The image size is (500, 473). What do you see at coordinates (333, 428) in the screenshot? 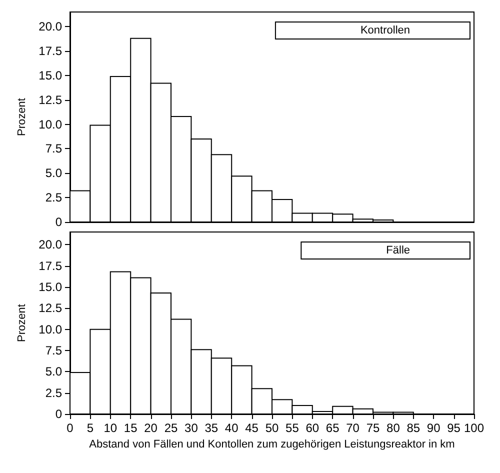
I see `x-tick-label: 65` at bounding box center [333, 428].